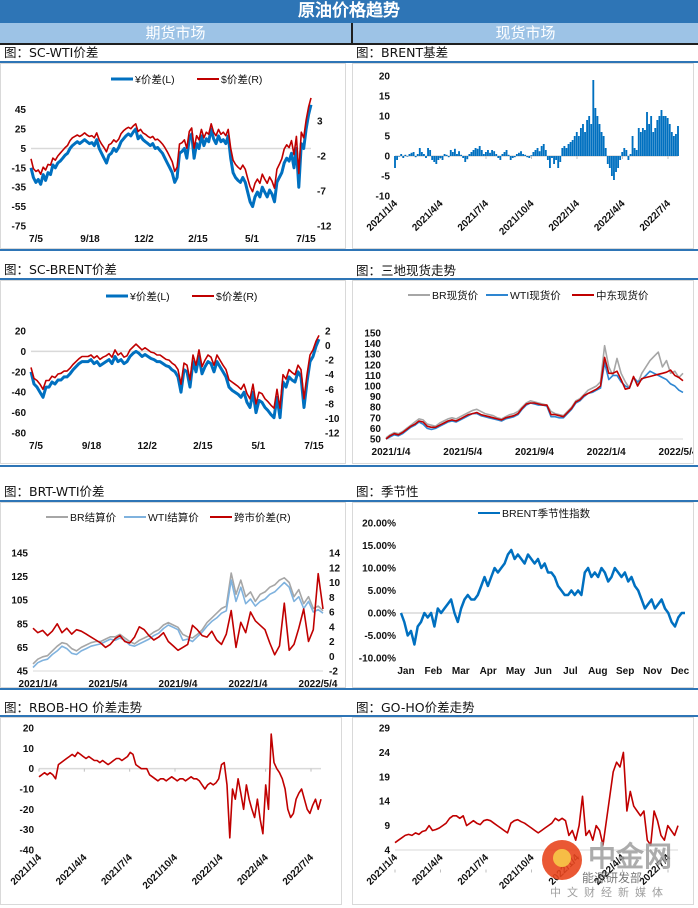  Describe the element at coordinates (543, 671) in the screenshot. I see `x-tick-label: Jun` at that location.